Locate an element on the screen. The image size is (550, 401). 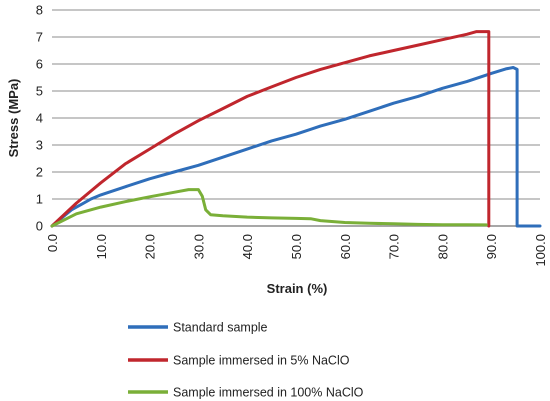
x-tick-label: 100.0 is located at coordinates (540, 250).